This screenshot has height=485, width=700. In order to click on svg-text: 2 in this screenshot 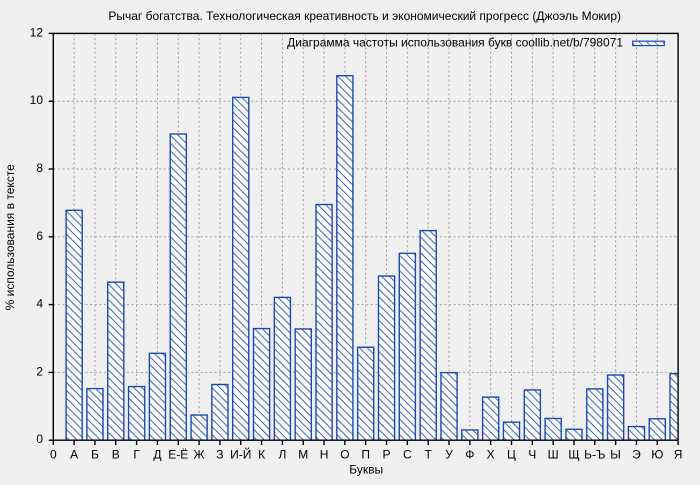, I will do `click(39, 371)`.